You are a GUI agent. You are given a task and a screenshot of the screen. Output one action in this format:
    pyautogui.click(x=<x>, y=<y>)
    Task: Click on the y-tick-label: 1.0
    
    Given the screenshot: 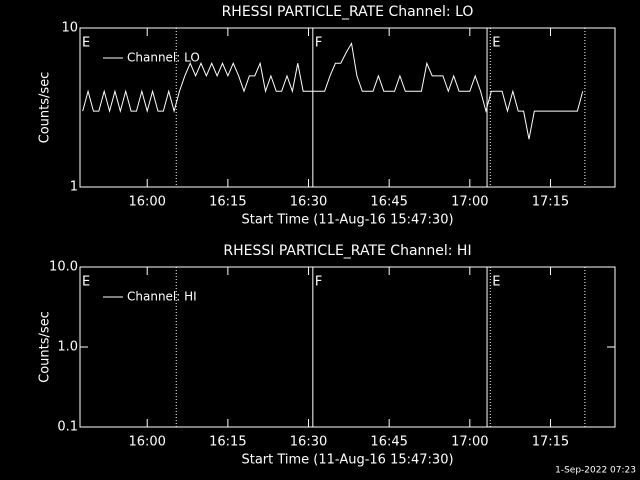 What is the action you would take?
    pyautogui.click(x=67, y=347)
    